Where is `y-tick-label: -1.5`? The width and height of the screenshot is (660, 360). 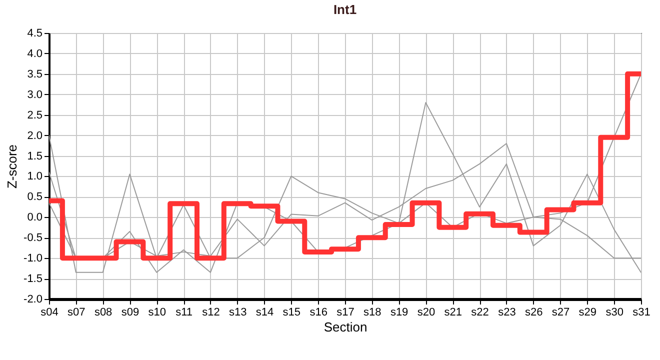
y-tick-label: -1.5 is located at coordinates (33, 279).